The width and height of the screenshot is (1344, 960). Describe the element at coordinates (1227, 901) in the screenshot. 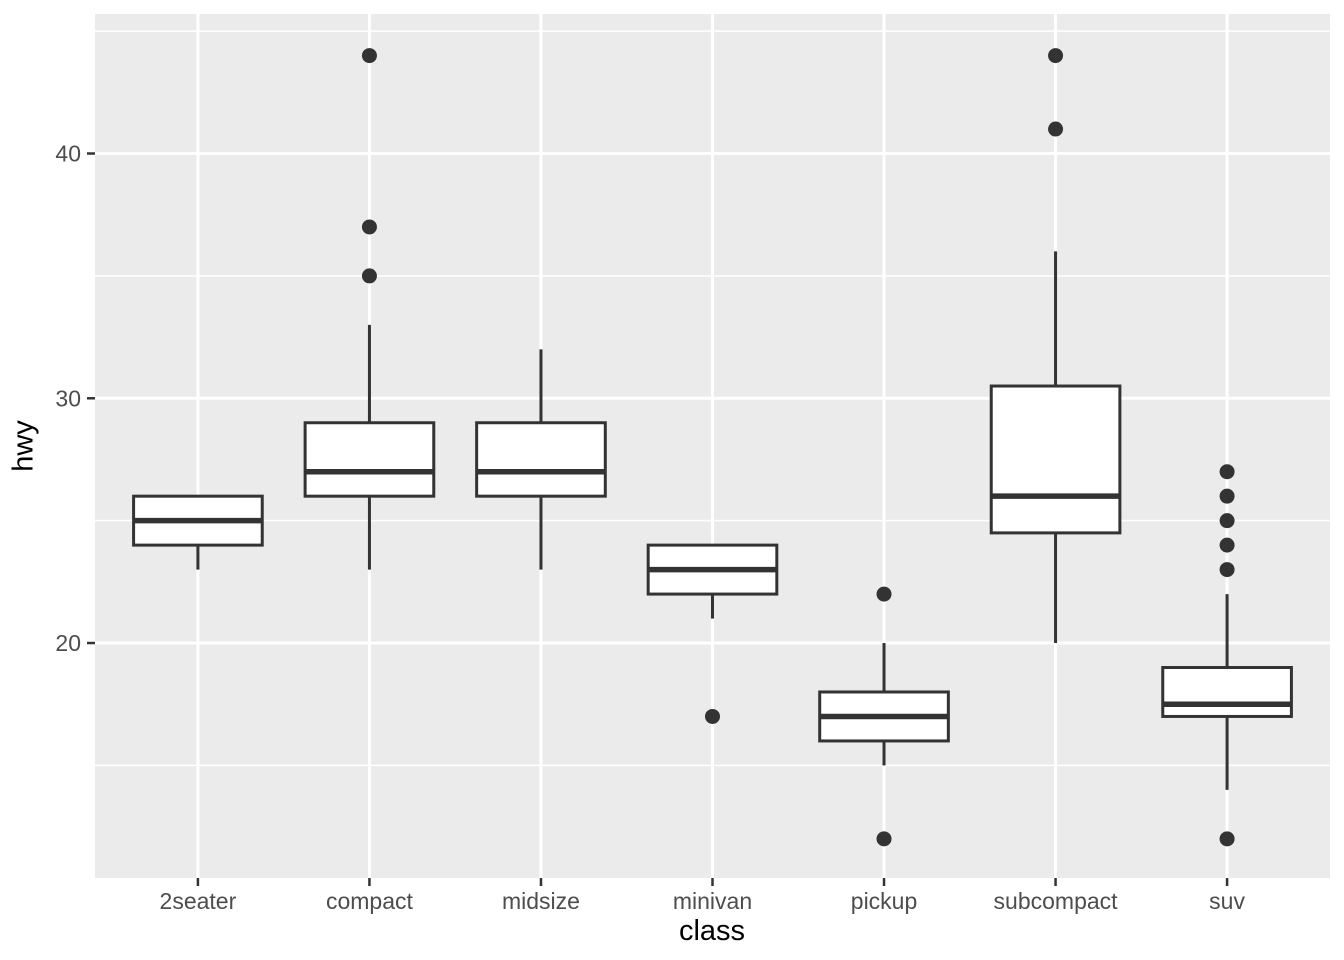

I see `x-tick-label-suv: suv` at that location.